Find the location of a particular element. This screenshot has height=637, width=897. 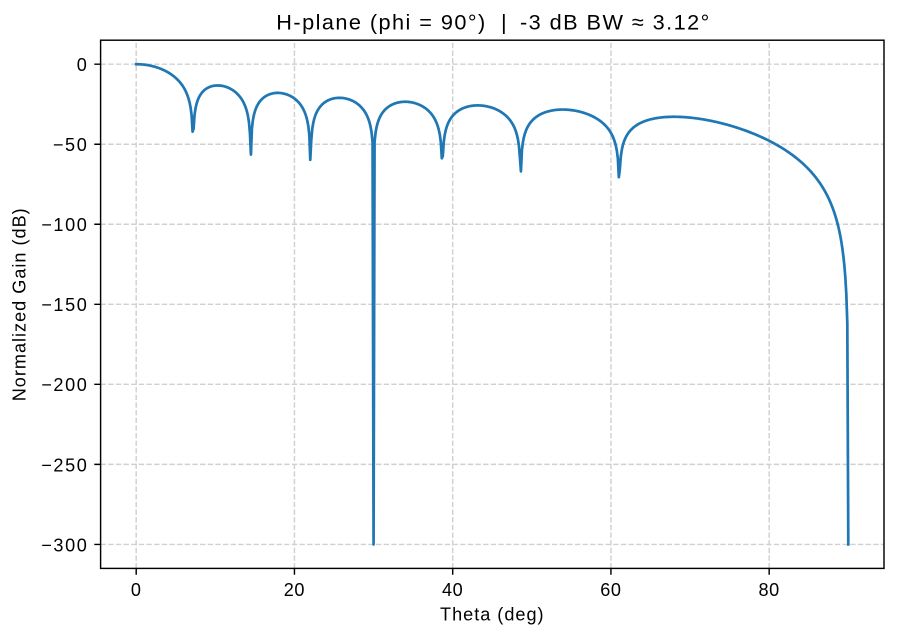

svg-text: H-plane (phi = 90°) is located at coordinates (381, 21).